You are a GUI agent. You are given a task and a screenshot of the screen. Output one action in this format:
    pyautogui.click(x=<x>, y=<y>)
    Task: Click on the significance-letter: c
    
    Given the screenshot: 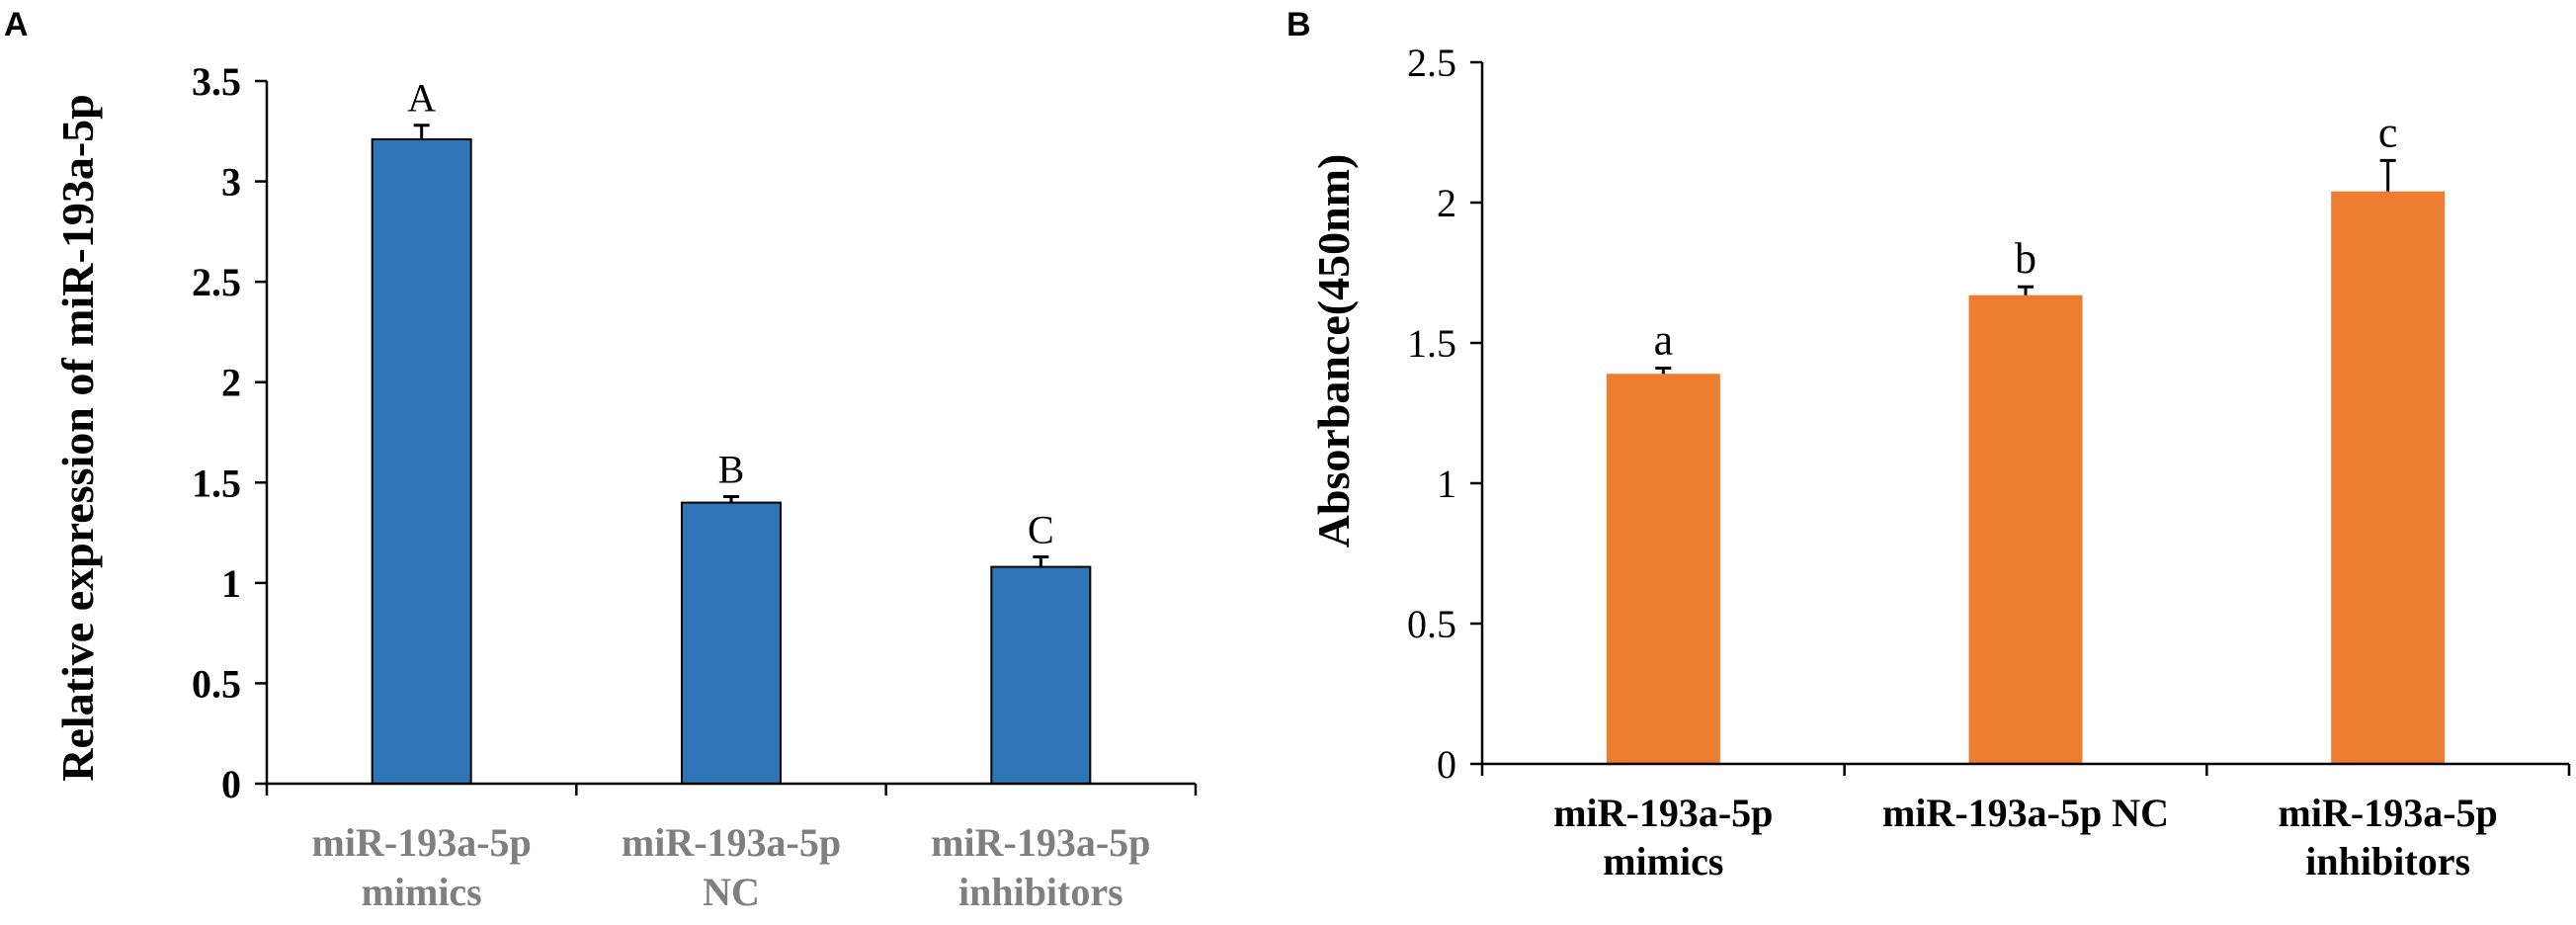 What is the action you would take?
    pyautogui.click(x=2388, y=132)
    